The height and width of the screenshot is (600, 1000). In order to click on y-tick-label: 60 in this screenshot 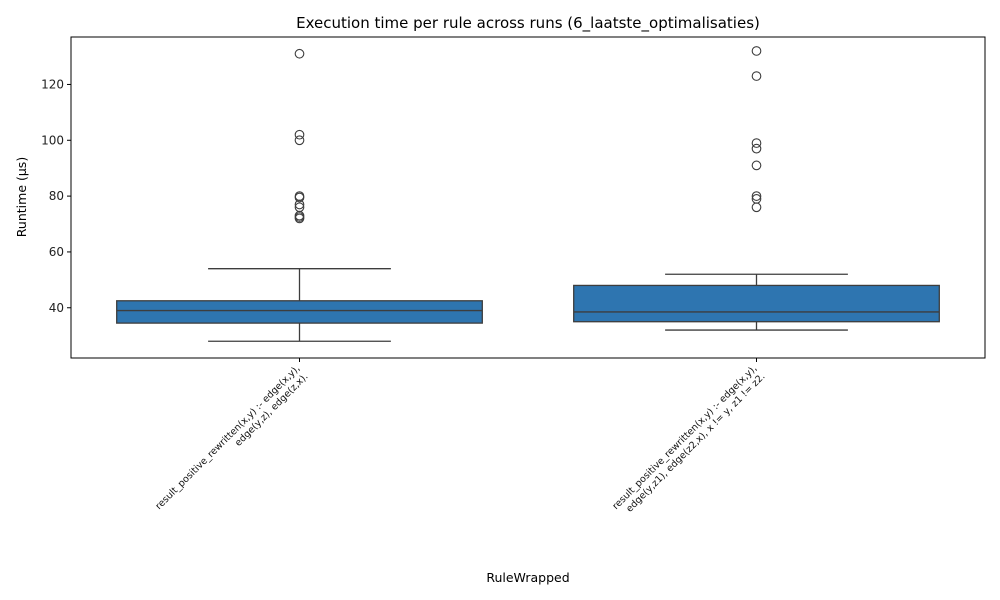, I will do `click(56, 252)`.